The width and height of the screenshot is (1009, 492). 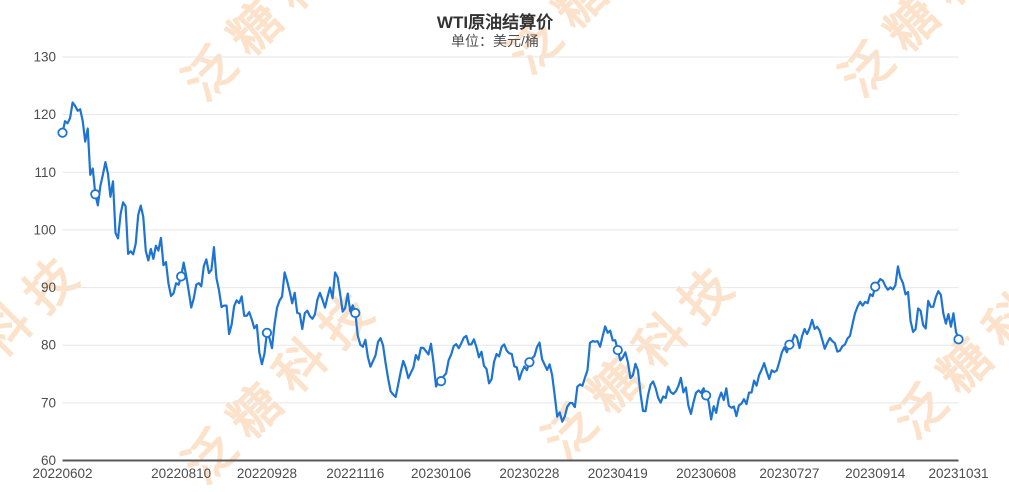 I want to click on x-axis-tick-label: 20220810, so click(x=181, y=473).